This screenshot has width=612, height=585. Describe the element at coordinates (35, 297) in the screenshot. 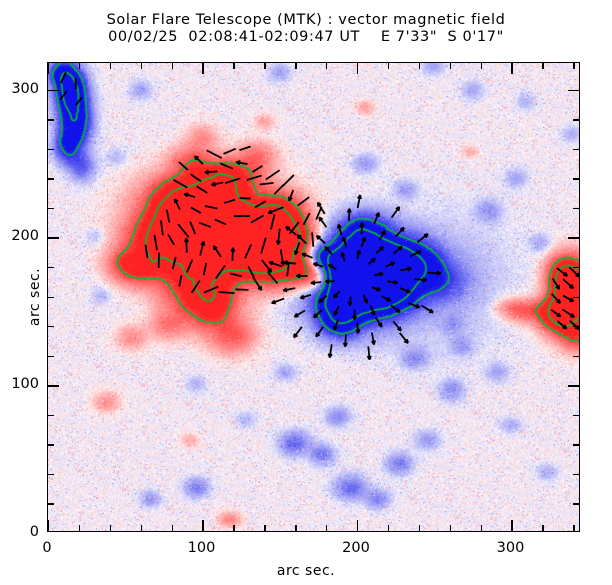

I see `y-axis-title: arc sec.` at that location.